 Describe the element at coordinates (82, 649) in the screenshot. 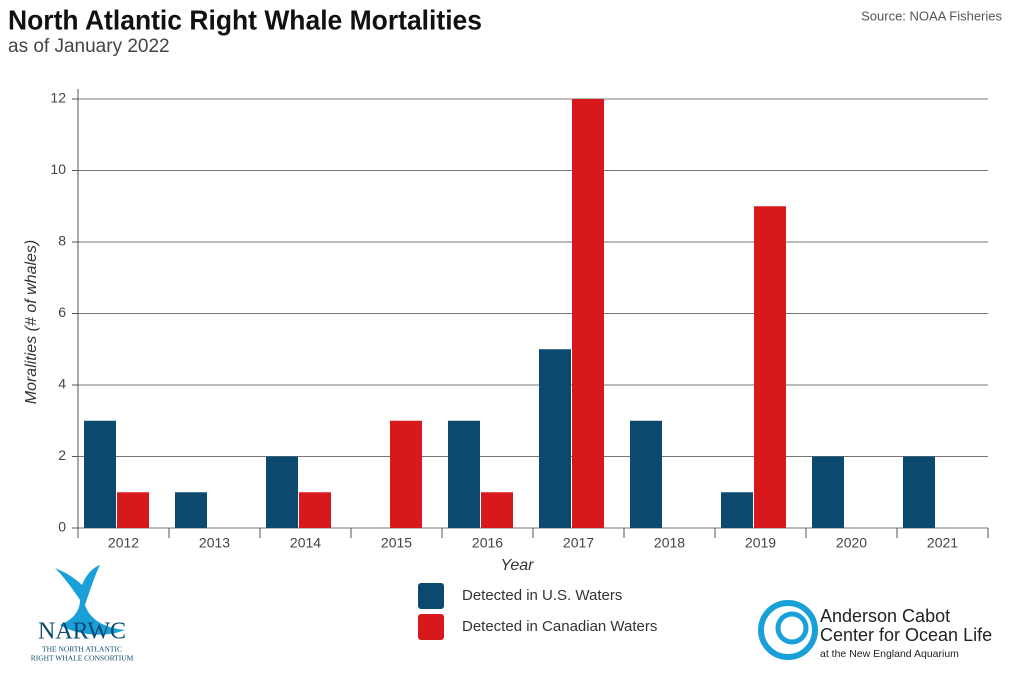

I see `logo-text: THE NORTH ATLANTIC` at that location.